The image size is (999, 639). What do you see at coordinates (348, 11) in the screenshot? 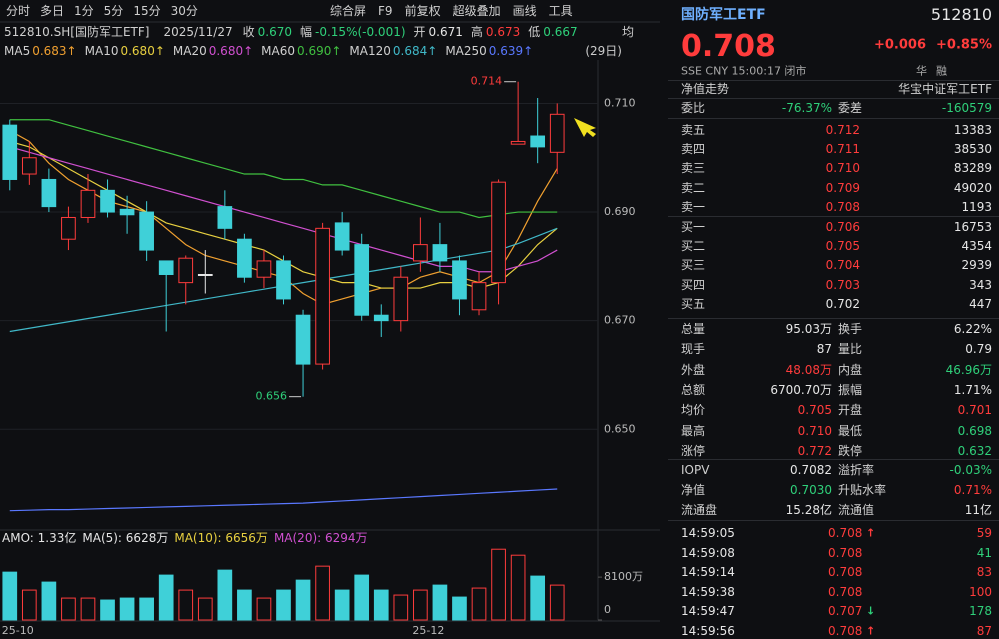
I see `tool-button: 综合屏` at bounding box center [348, 11].